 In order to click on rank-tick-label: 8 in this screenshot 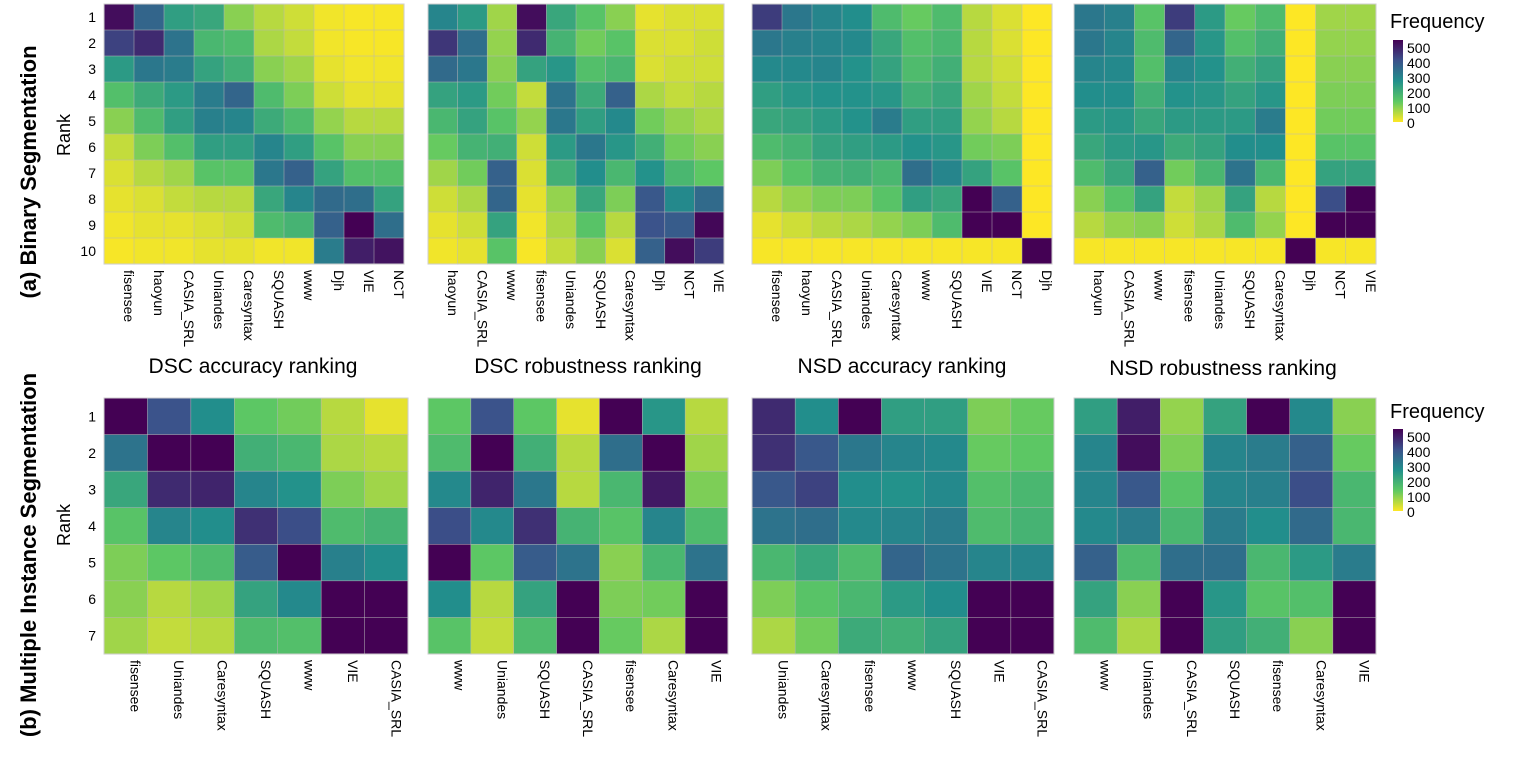, I will do `click(92, 199)`.